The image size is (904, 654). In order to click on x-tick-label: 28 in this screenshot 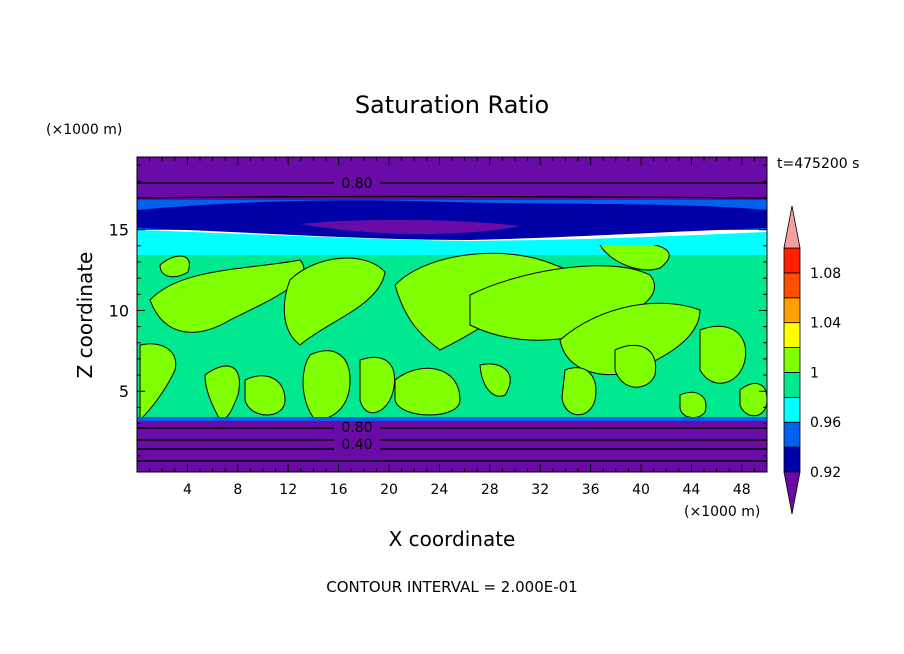, I will do `click(490, 490)`.